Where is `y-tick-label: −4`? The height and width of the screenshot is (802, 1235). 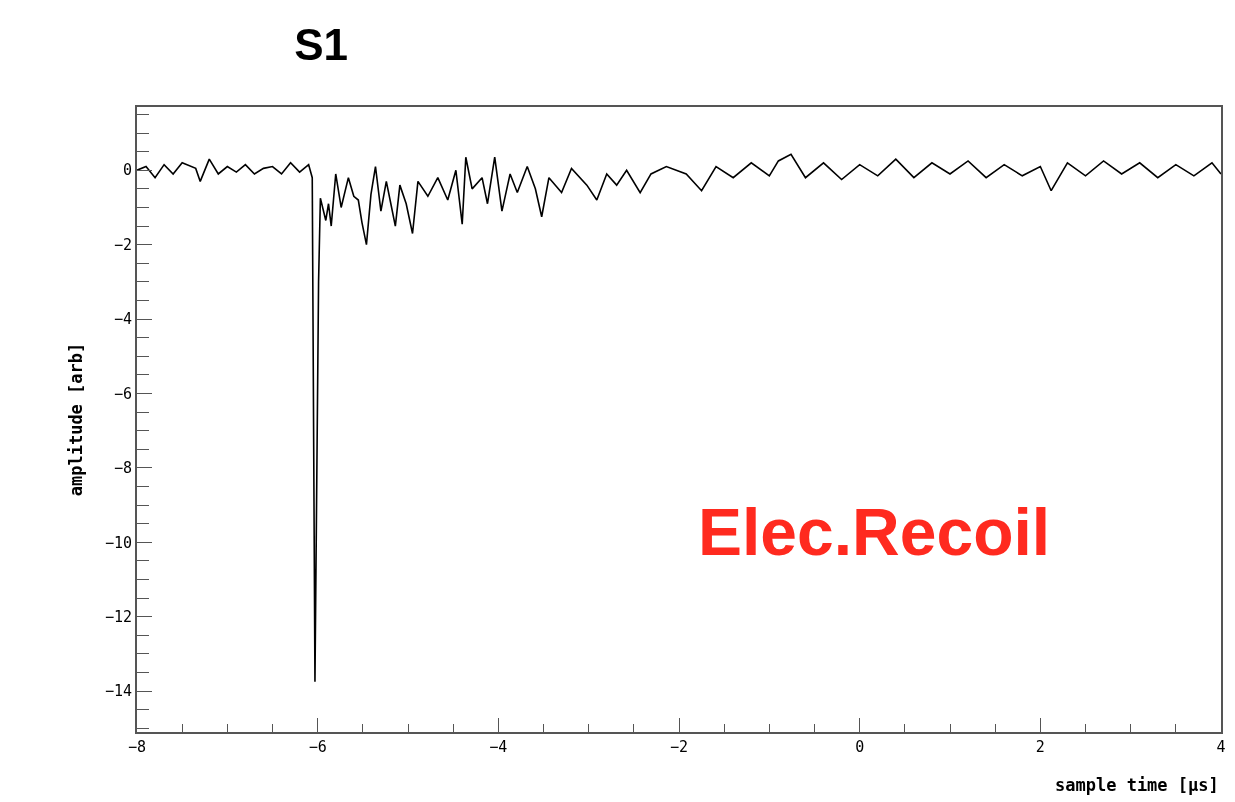 y-tick-label: −4 is located at coordinates (122, 319).